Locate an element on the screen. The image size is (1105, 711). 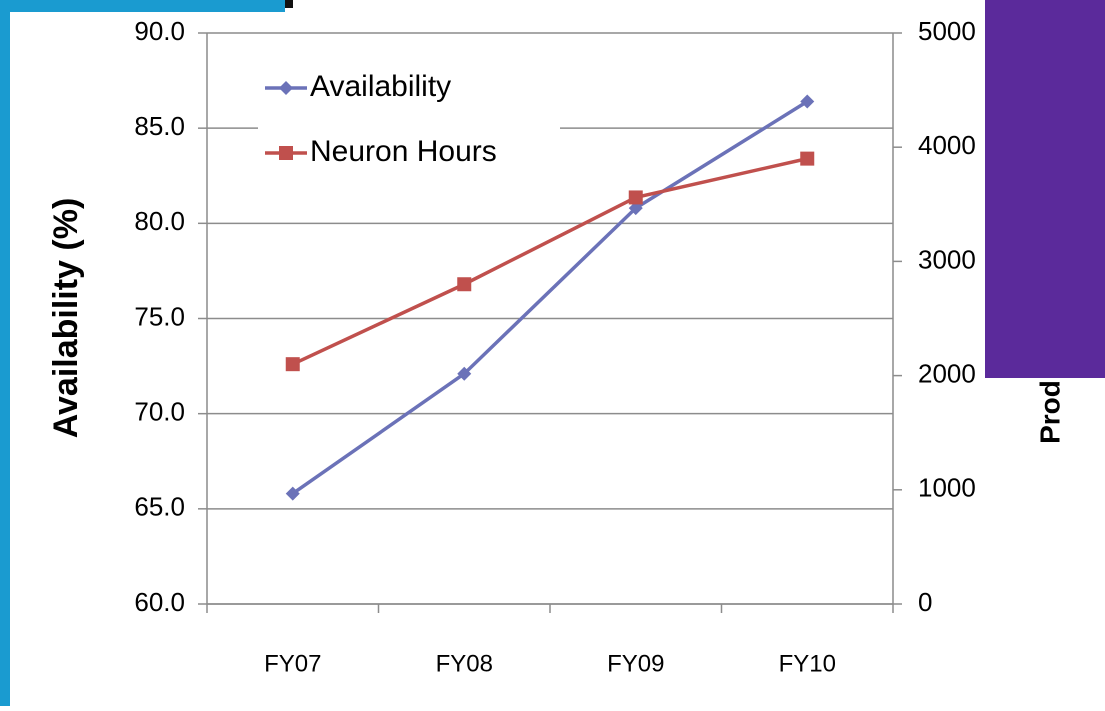
legend: Availability Neuron Hours is located at coordinates (409, 120).